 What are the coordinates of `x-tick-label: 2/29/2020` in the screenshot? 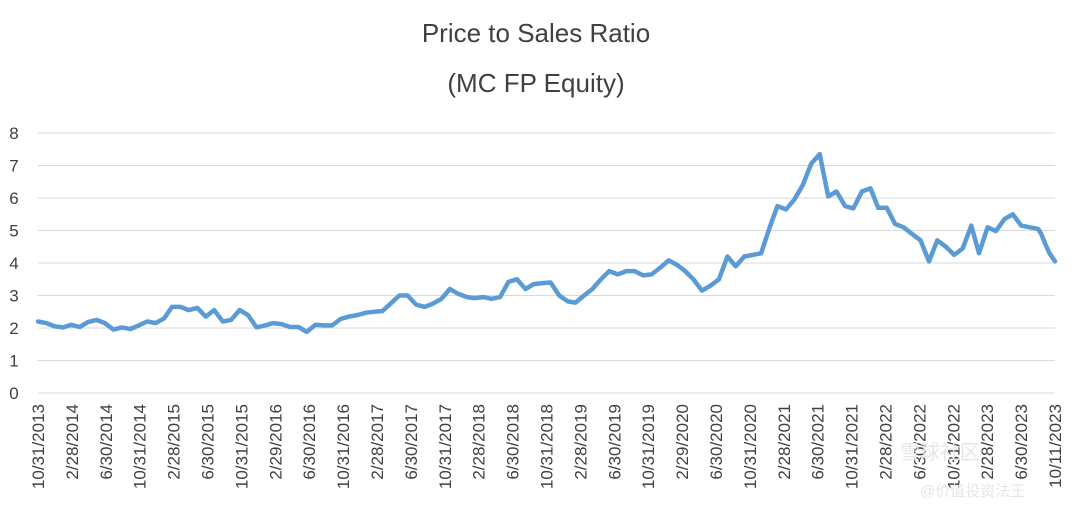 It's located at (682, 442).